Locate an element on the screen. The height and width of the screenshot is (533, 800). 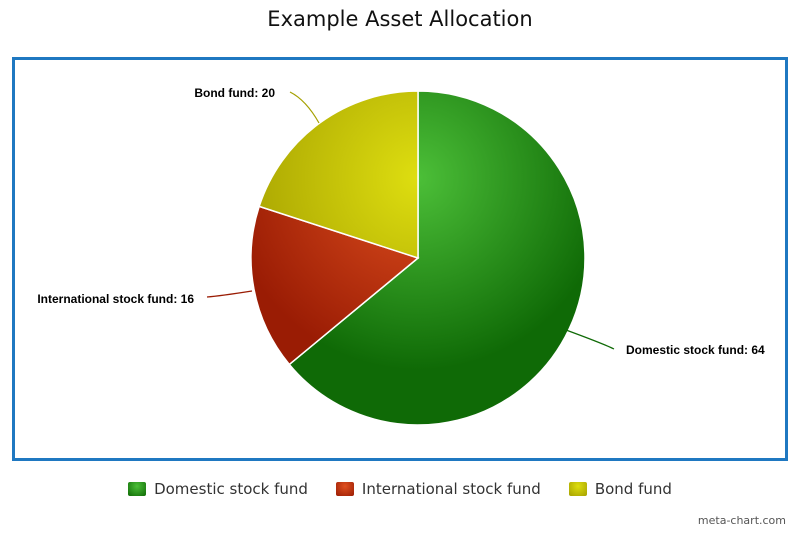
legend-swatch-bond is located at coordinates (577, 489).